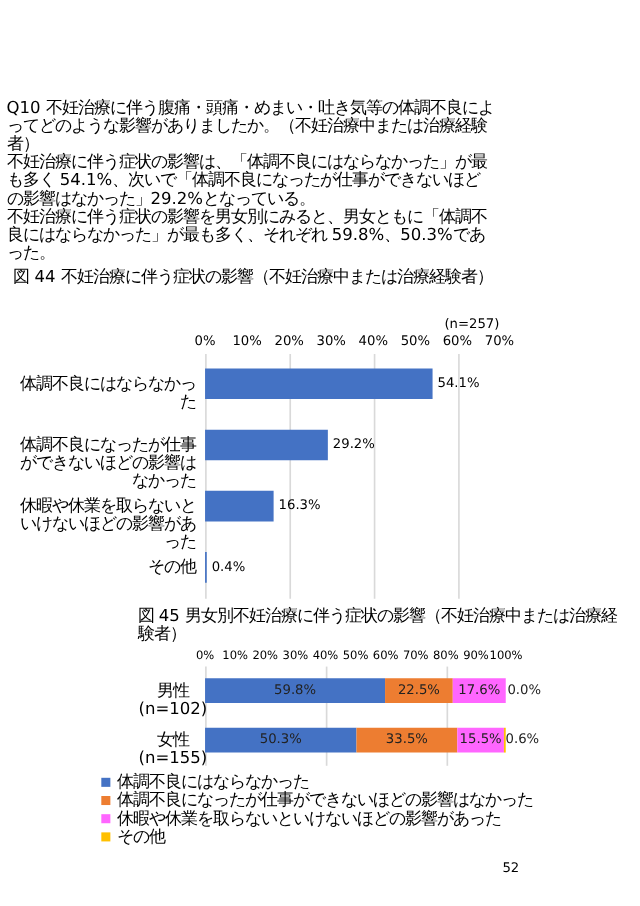  What do you see at coordinates (376, 624) in the screenshot?
I see `chart-title: 図 45 男女別不妊治療に伴う症状の影響（不妊治療中または治療経験者）` at bounding box center [376, 624].